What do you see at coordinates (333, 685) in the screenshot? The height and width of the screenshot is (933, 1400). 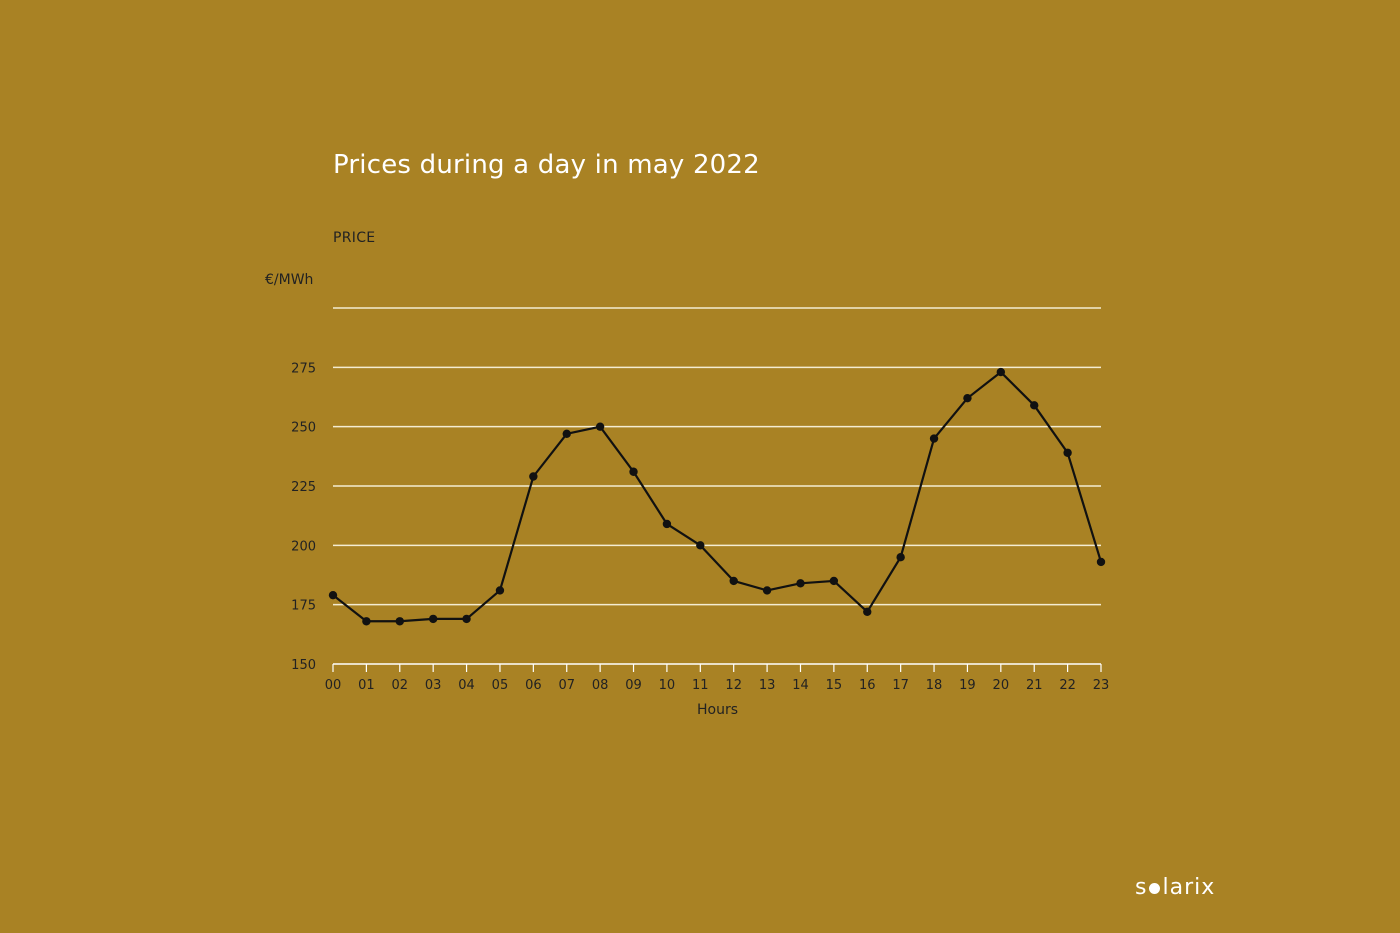 I see `x-tick-label: 00` at bounding box center [333, 685].